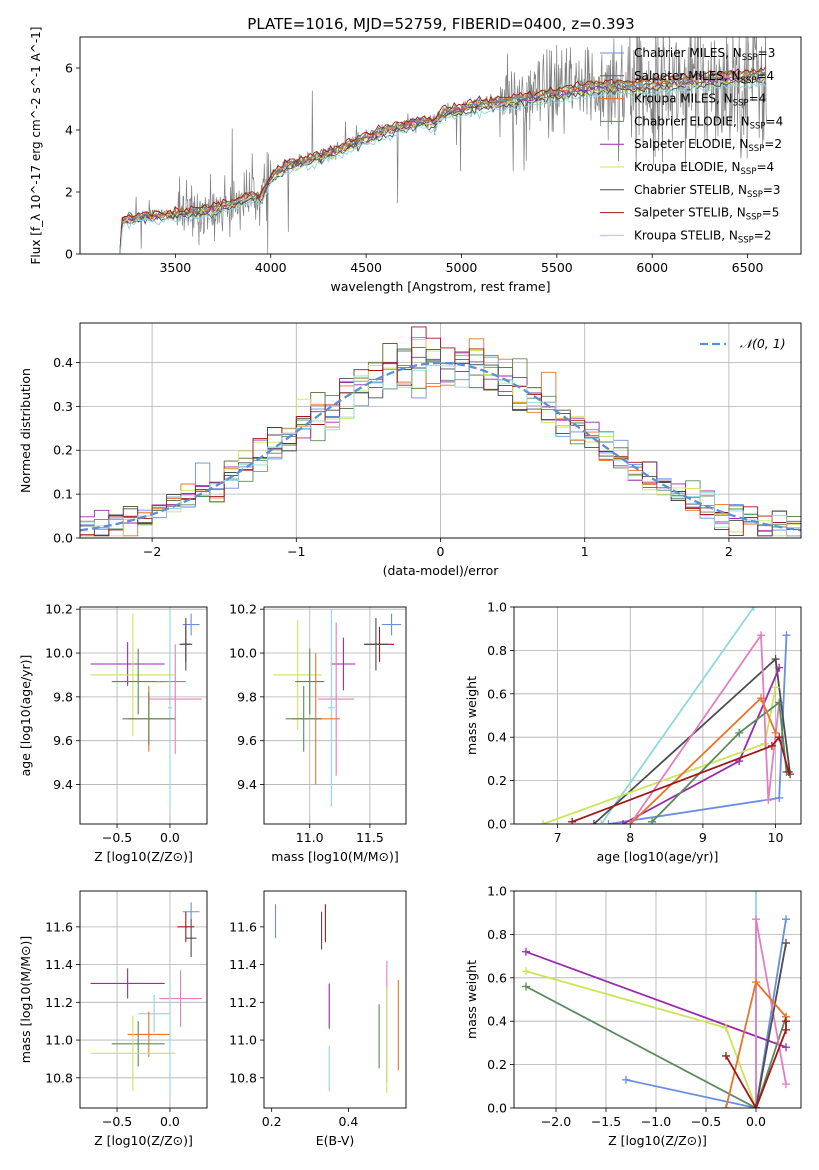 This screenshot has height=1170, width=819. Describe the element at coordinates (25, 1000) in the screenshot. I see `y-axis-label: mass [log10(M/M⊙)]` at that location.